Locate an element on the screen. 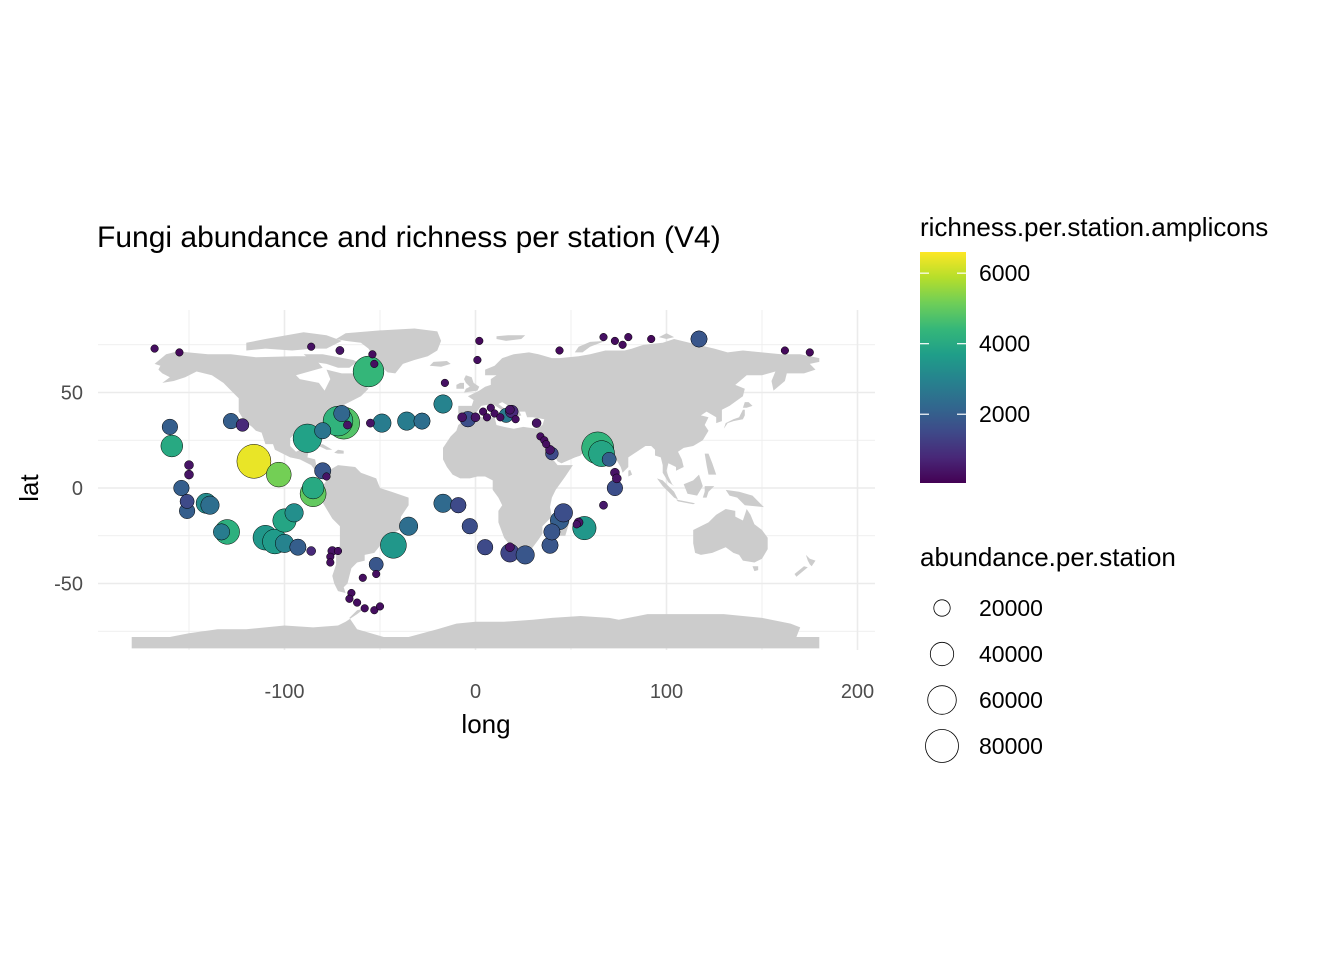 The image size is (1344, 960). y-tick-label: -50 is located at coordinates (68, 585).